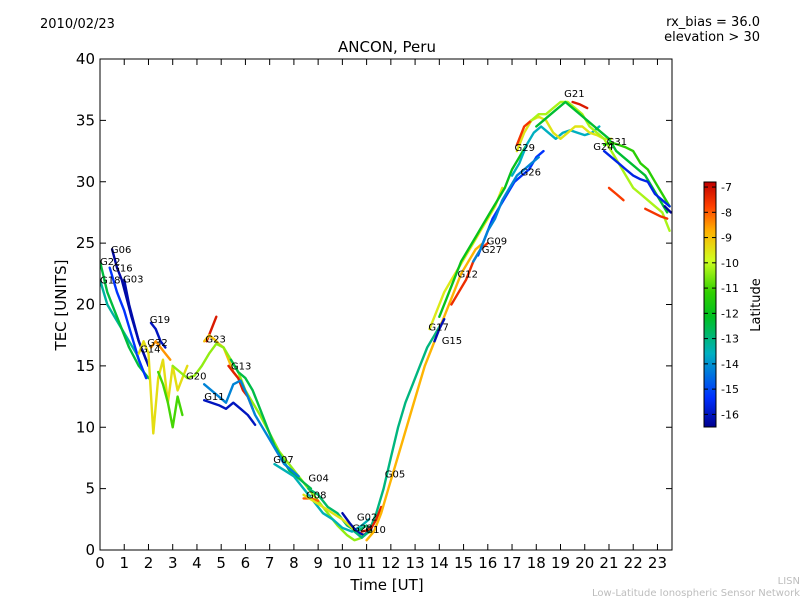  I want to click on satellite-label: G13, so click(241, 367).